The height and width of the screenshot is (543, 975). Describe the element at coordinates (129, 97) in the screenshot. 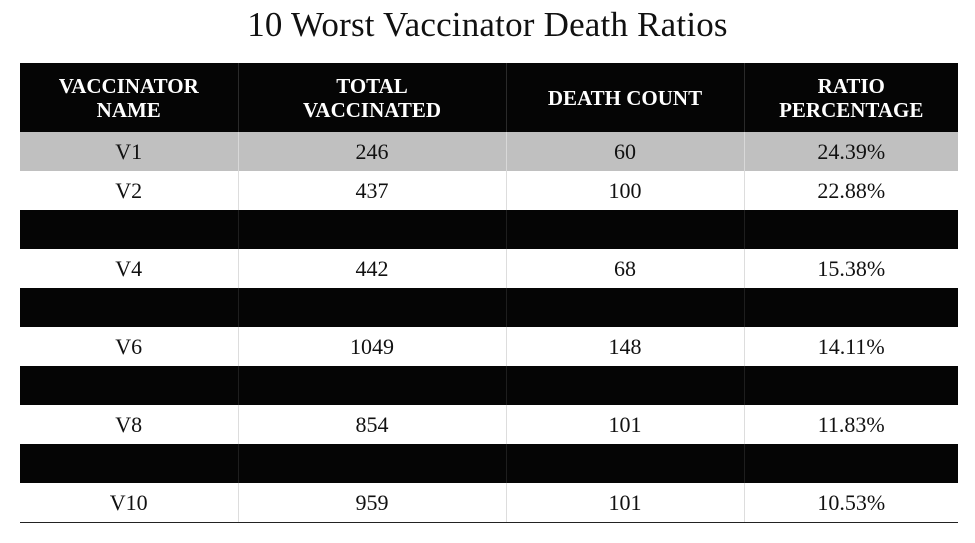

I see `header-vaccinator-name: VACCINATOR NAME` at that location.